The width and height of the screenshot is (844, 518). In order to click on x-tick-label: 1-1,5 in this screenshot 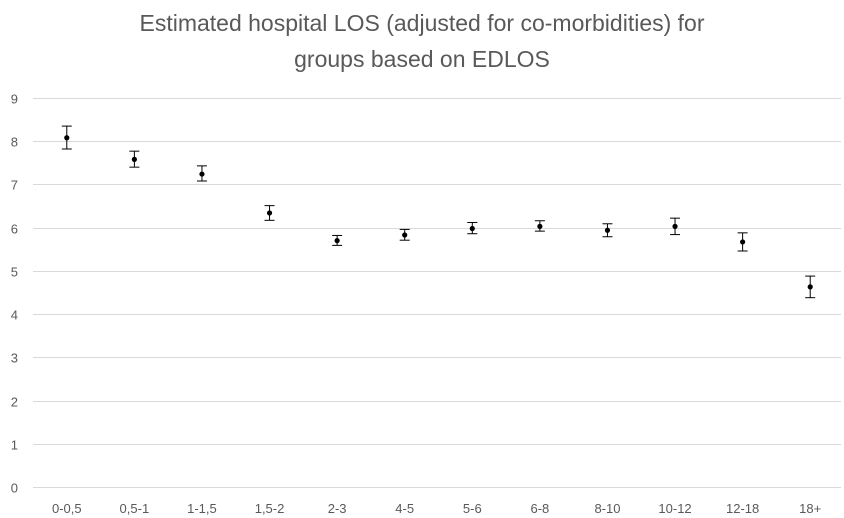, I will do `click(202, 508)`.